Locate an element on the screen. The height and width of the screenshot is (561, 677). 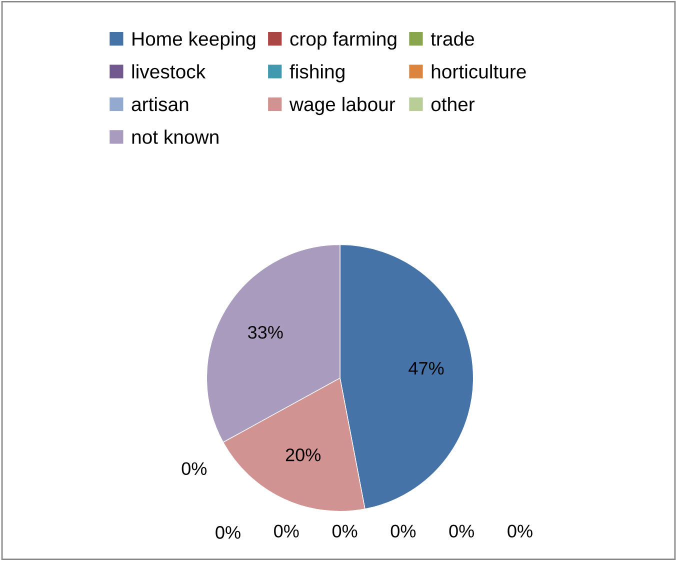
legend-label: other is located at coordinates (453, 104).